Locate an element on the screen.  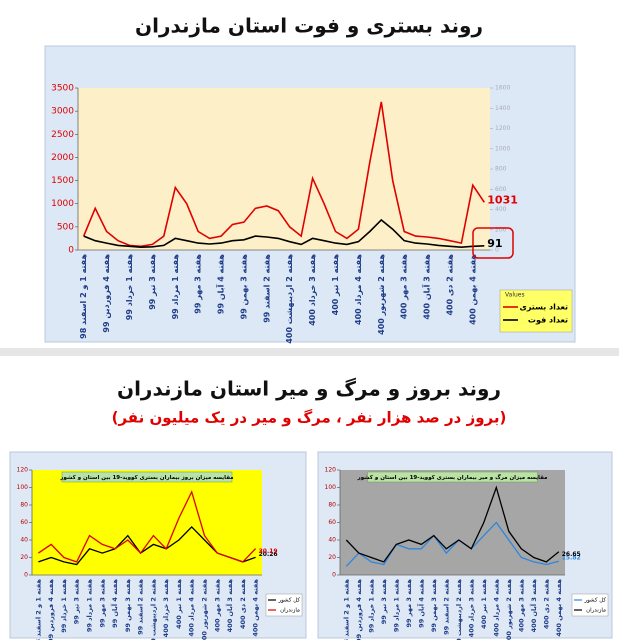
y2-tick-label: 200 is located at coordinates (501, 229).